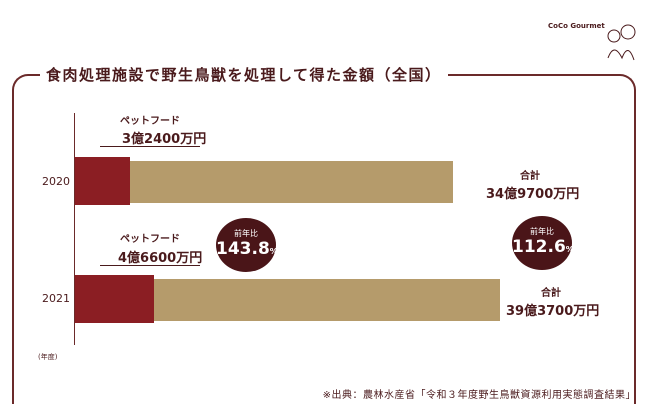 The width and height of the screenshot is (650, 418). I want to click on pet-label-2020: ペットフード, so click(150, 121).